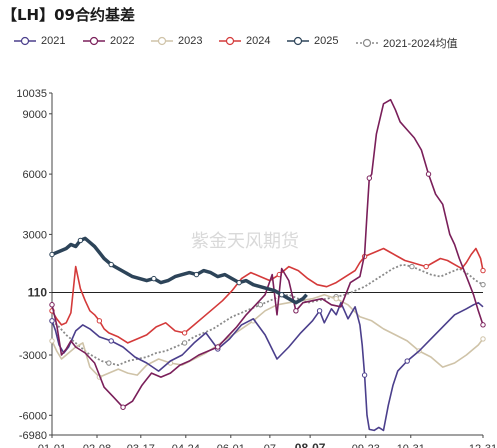  Describe the element at coordinates (39, 41) in the screenshot. I see `legend-item-2021: 2021` at that location.